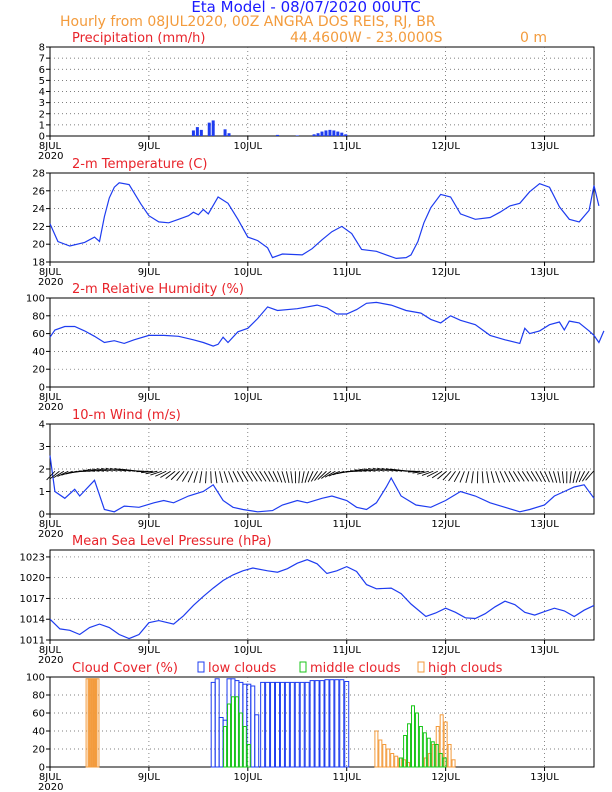 The height and width of the screenshot is (792, 612). I want to click on y-tick-label: 4, so click(42, 92).